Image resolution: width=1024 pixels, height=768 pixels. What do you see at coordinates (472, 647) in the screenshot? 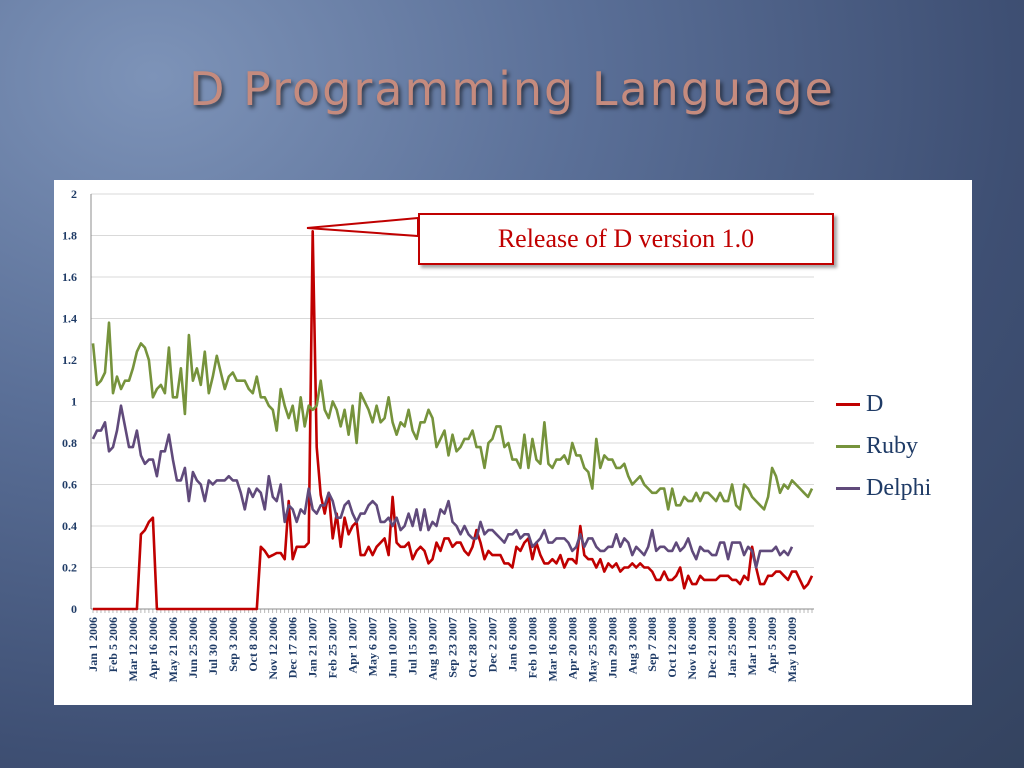
I see `x-tick-label: Oct 28 2007` at bounding box center [472, 647].